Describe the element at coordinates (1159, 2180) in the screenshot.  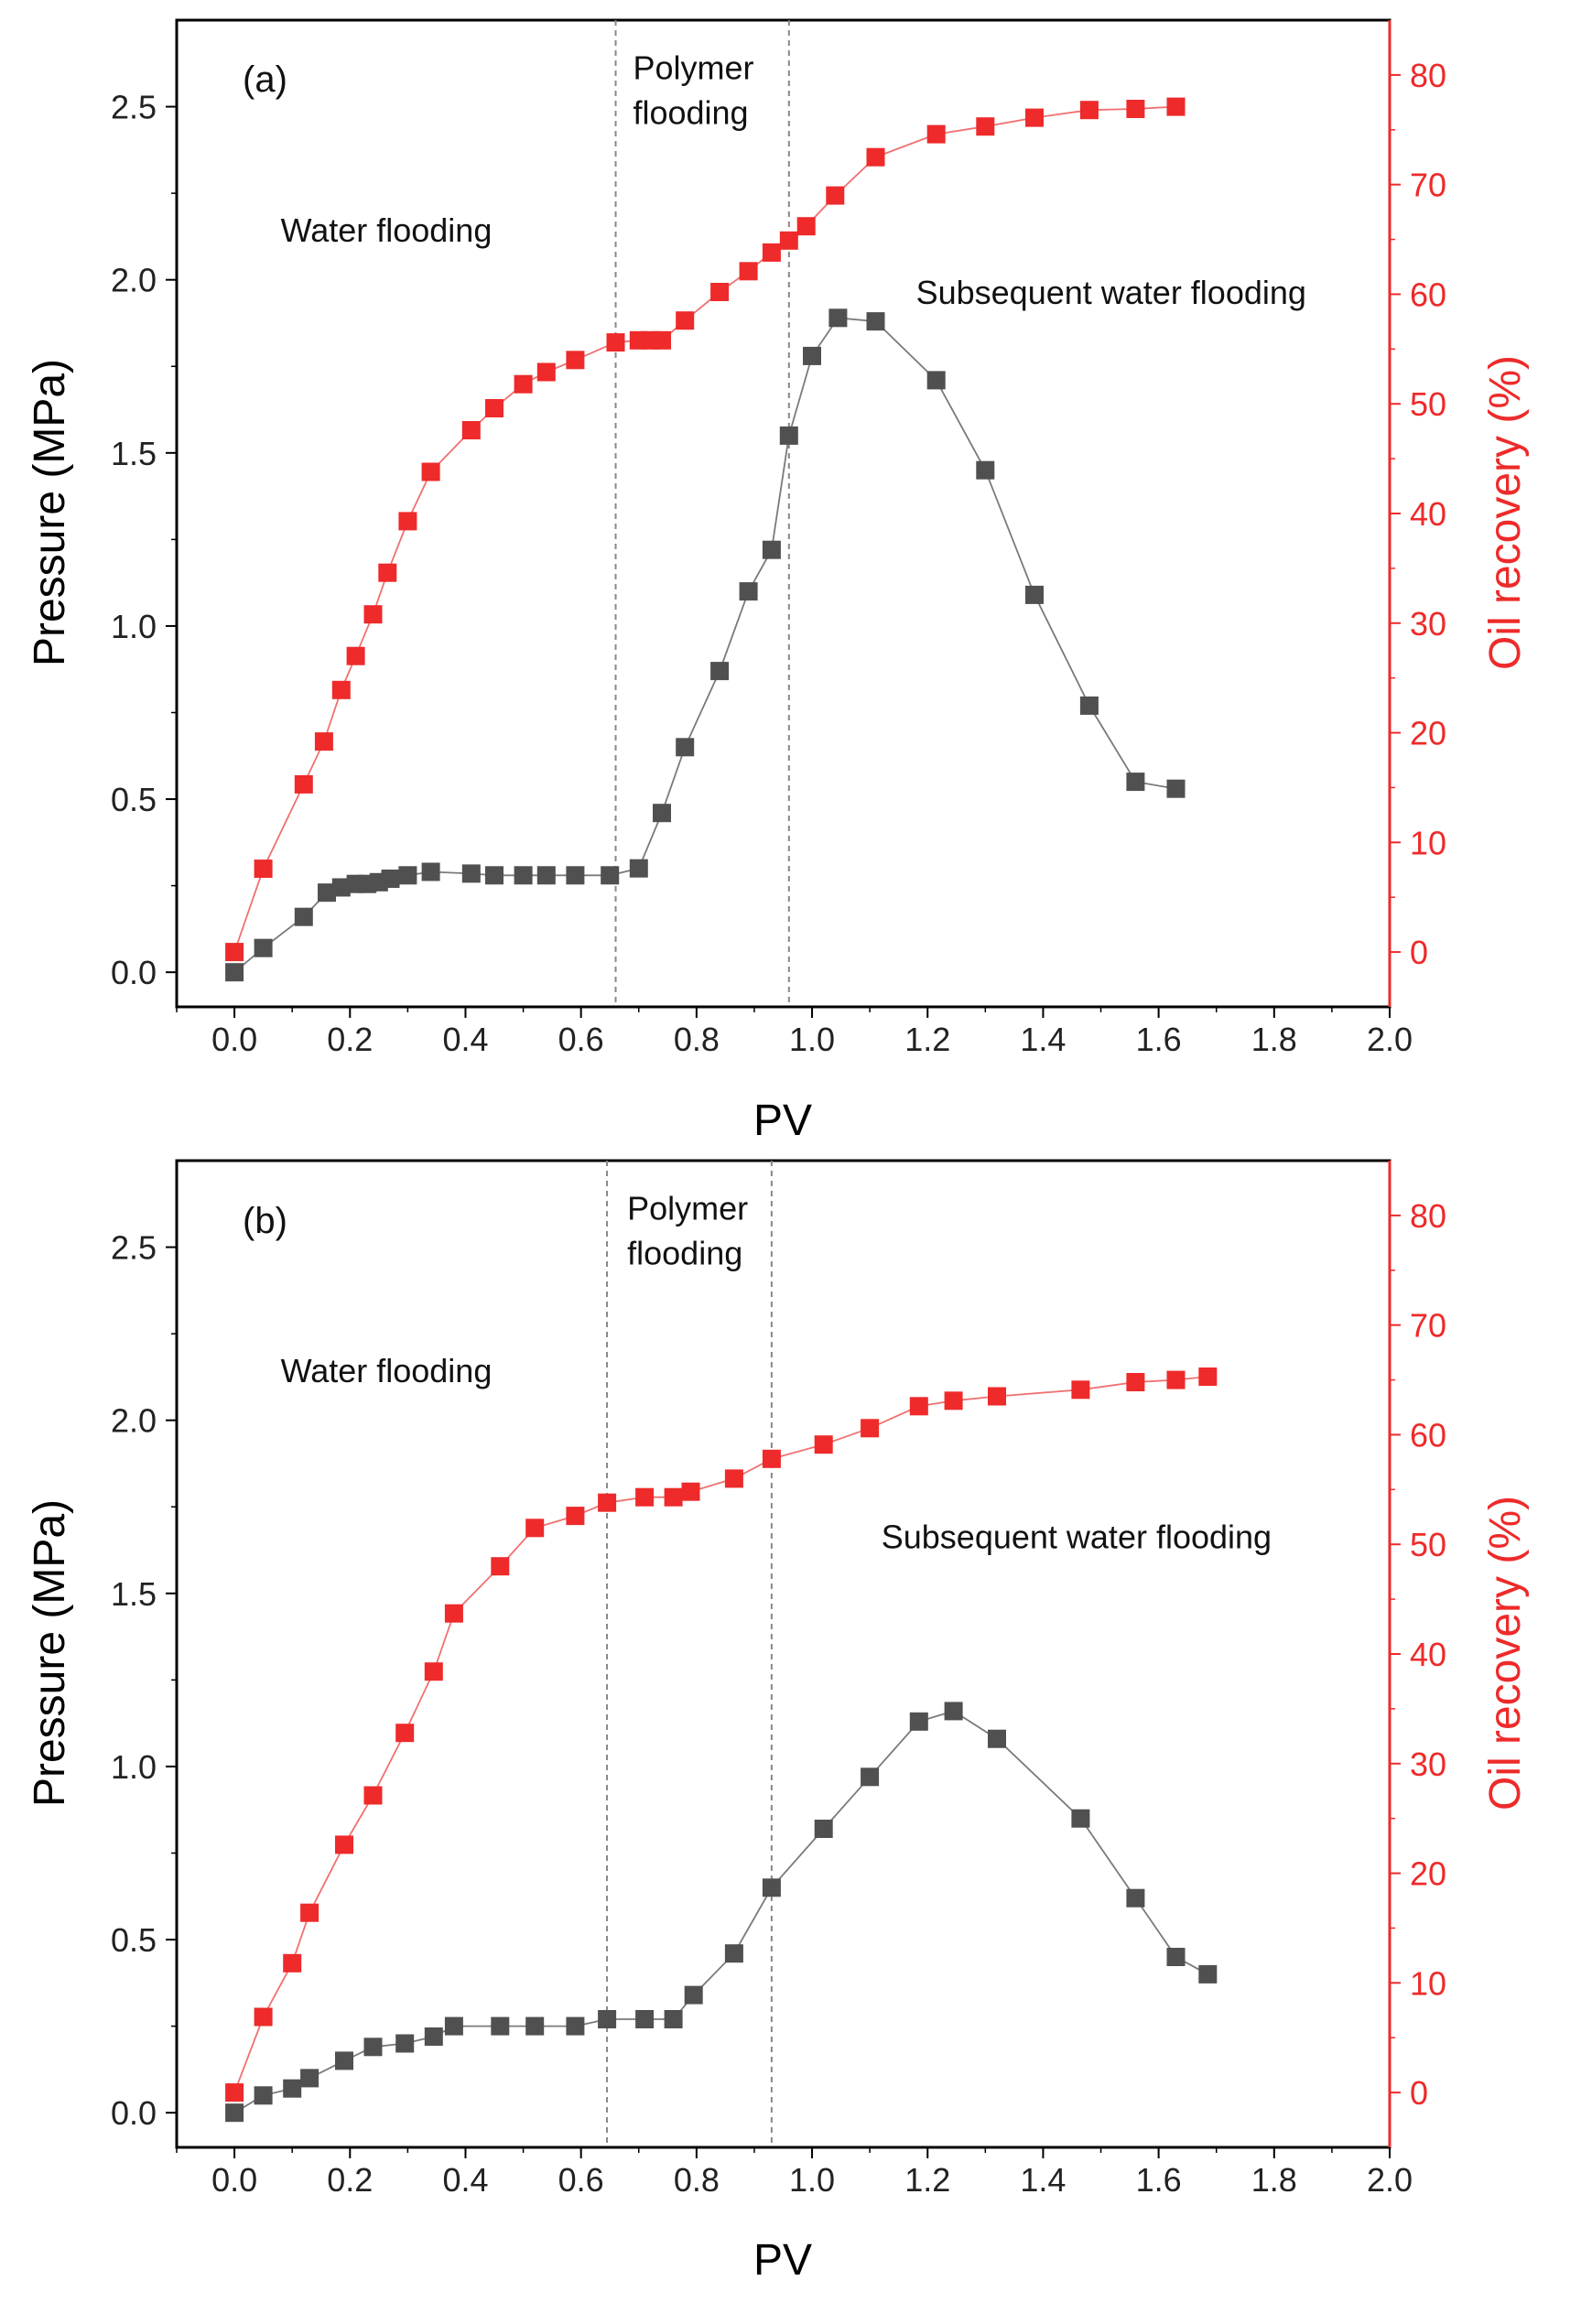
I see `x-tick-label: 1.6` at that location.